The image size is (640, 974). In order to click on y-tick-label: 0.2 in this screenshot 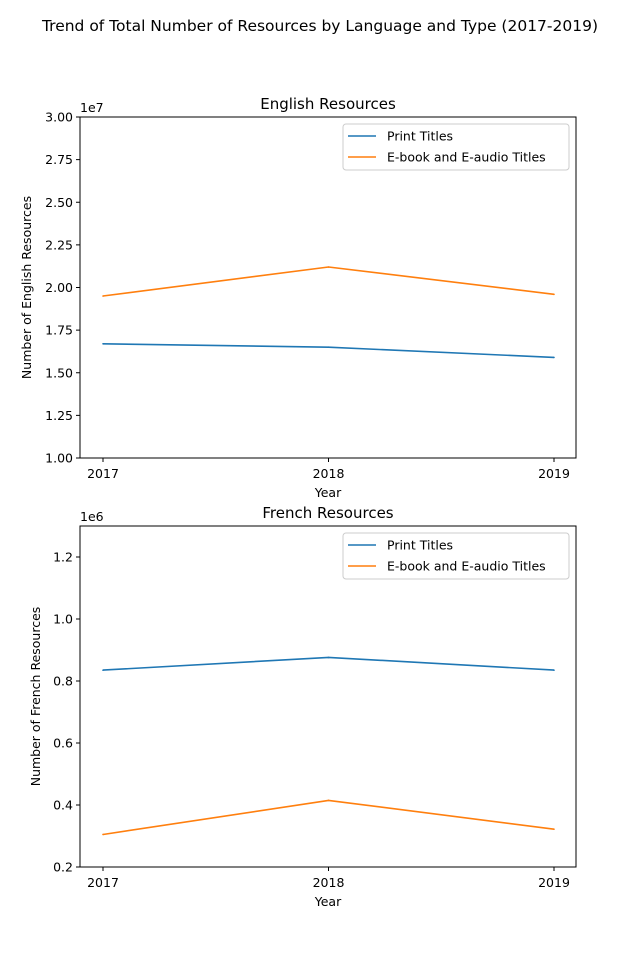, I will do `click(63, 867)`.